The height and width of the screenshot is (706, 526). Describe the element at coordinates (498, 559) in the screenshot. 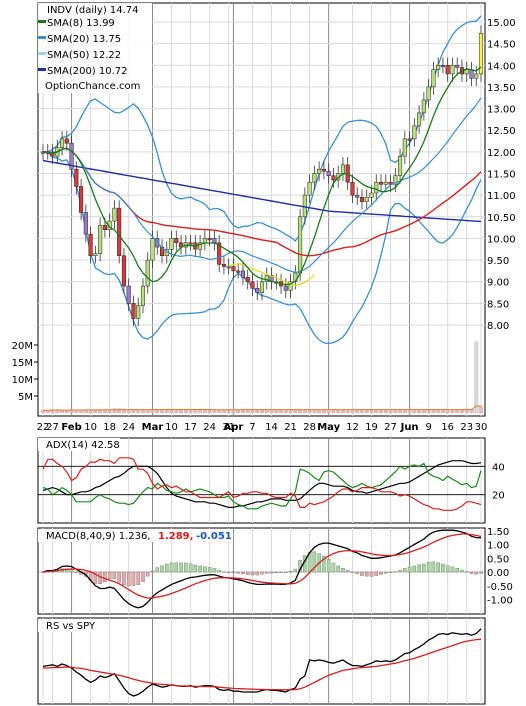

I see `macd-tick-label: 0.50` at that location.